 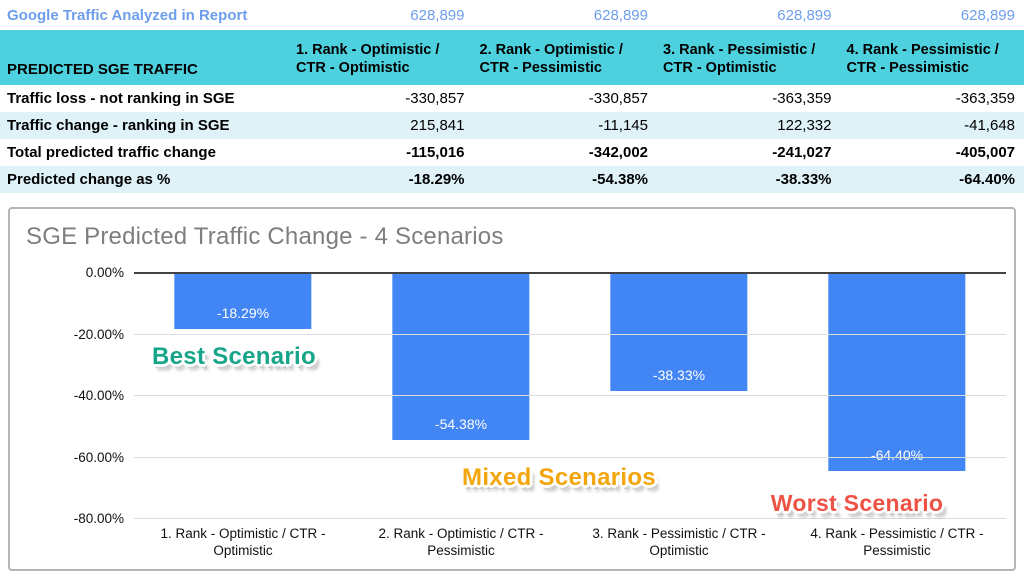 What do you see at coordinates (749, 57) in the screenshot?
I see `column-header-scenario-3: 3. Rank - Pessimistic / CTR - Optimistic` at bounding box center [749, 57].